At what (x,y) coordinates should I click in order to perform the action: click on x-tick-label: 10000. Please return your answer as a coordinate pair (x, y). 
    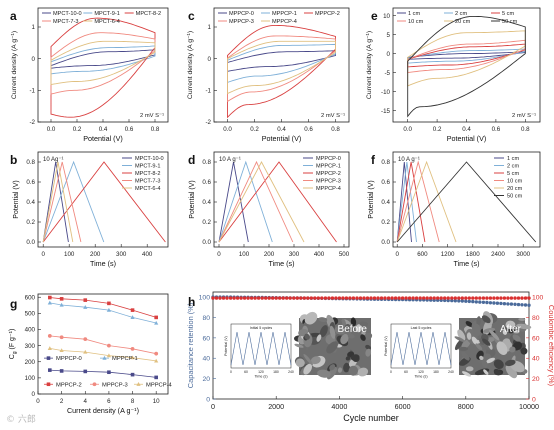
    Looking at the image, I should click on (529, 406).